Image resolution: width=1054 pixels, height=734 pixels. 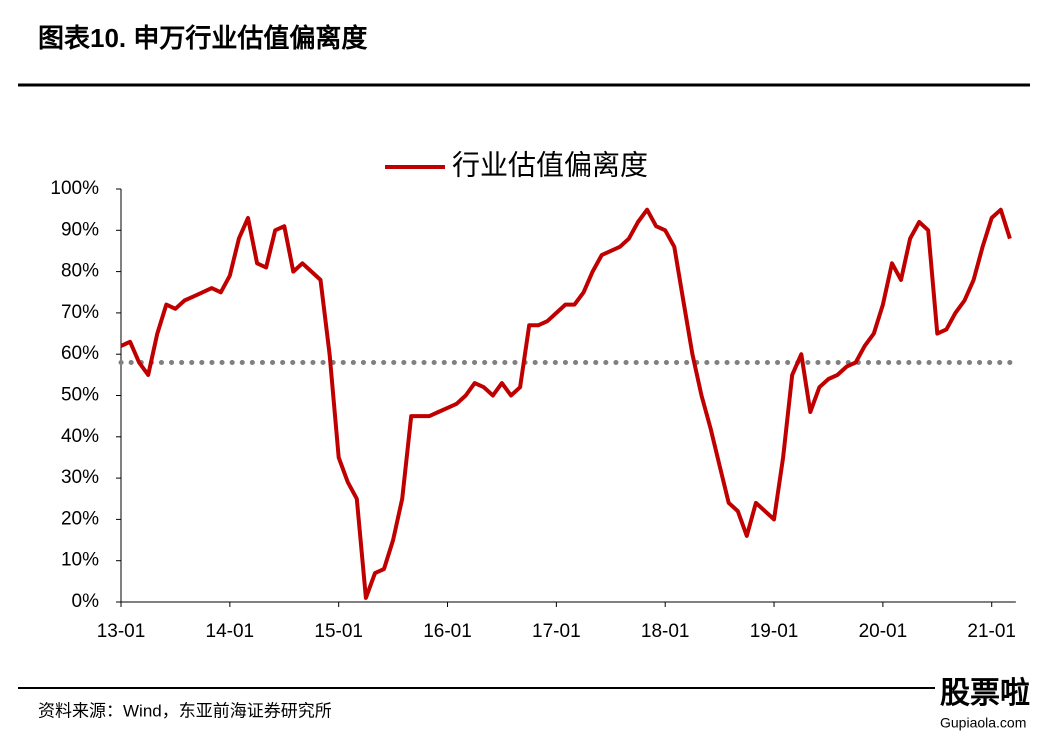 I want to click on y-tick-label: 30%, so click(x=80, y=477).